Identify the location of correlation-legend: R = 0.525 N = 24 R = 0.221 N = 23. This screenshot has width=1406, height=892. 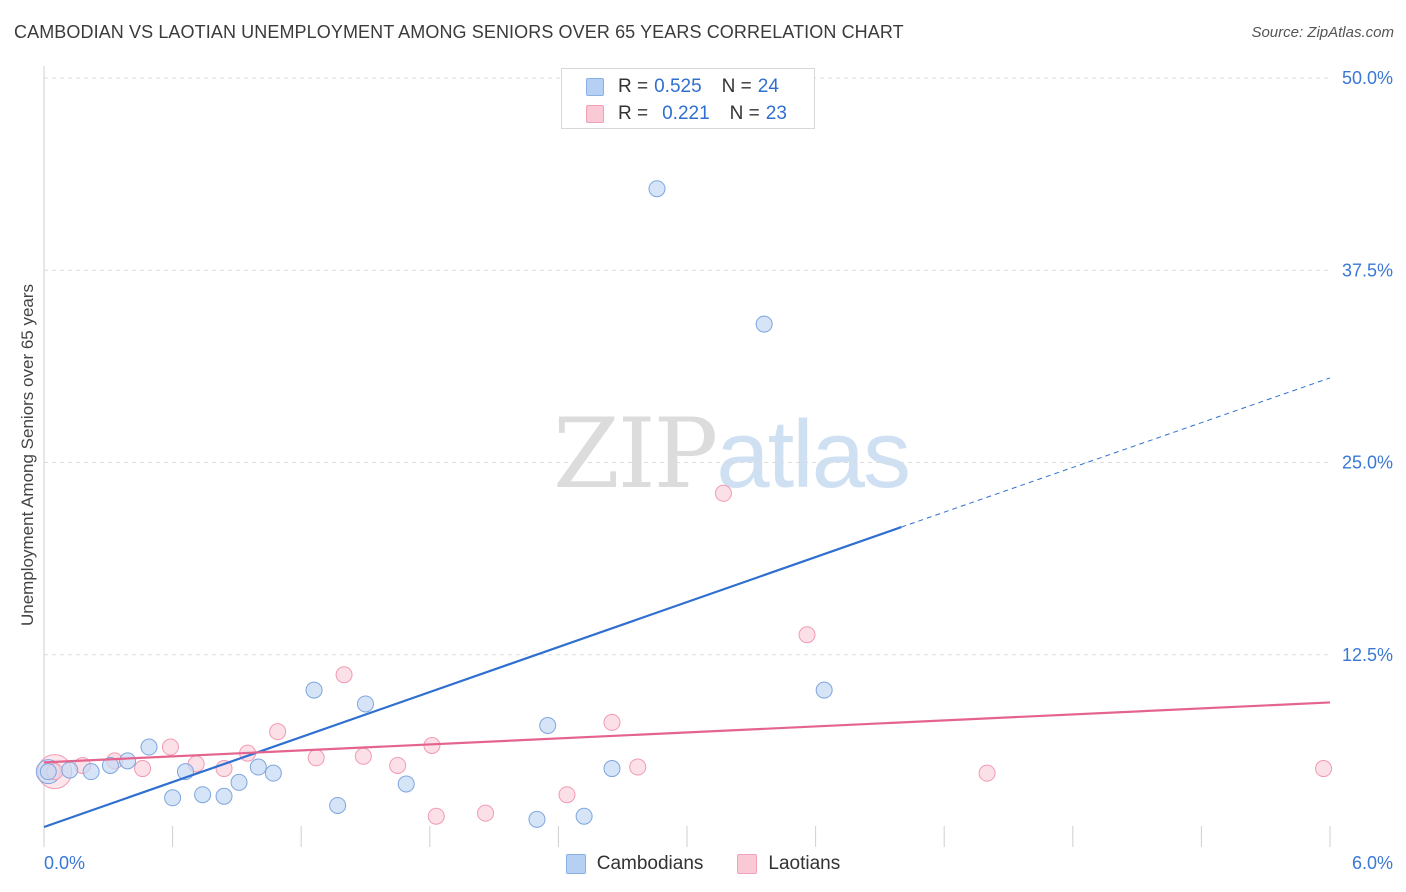
(688, 98).